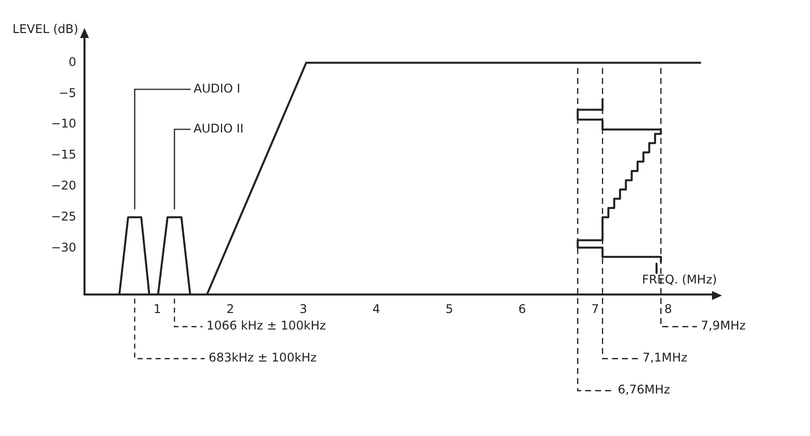  What do you see at coordinates (45, 29) in the screenshot?
I see `y-axis-title: LEVEL (dB)` at bounding box center [45, 29].